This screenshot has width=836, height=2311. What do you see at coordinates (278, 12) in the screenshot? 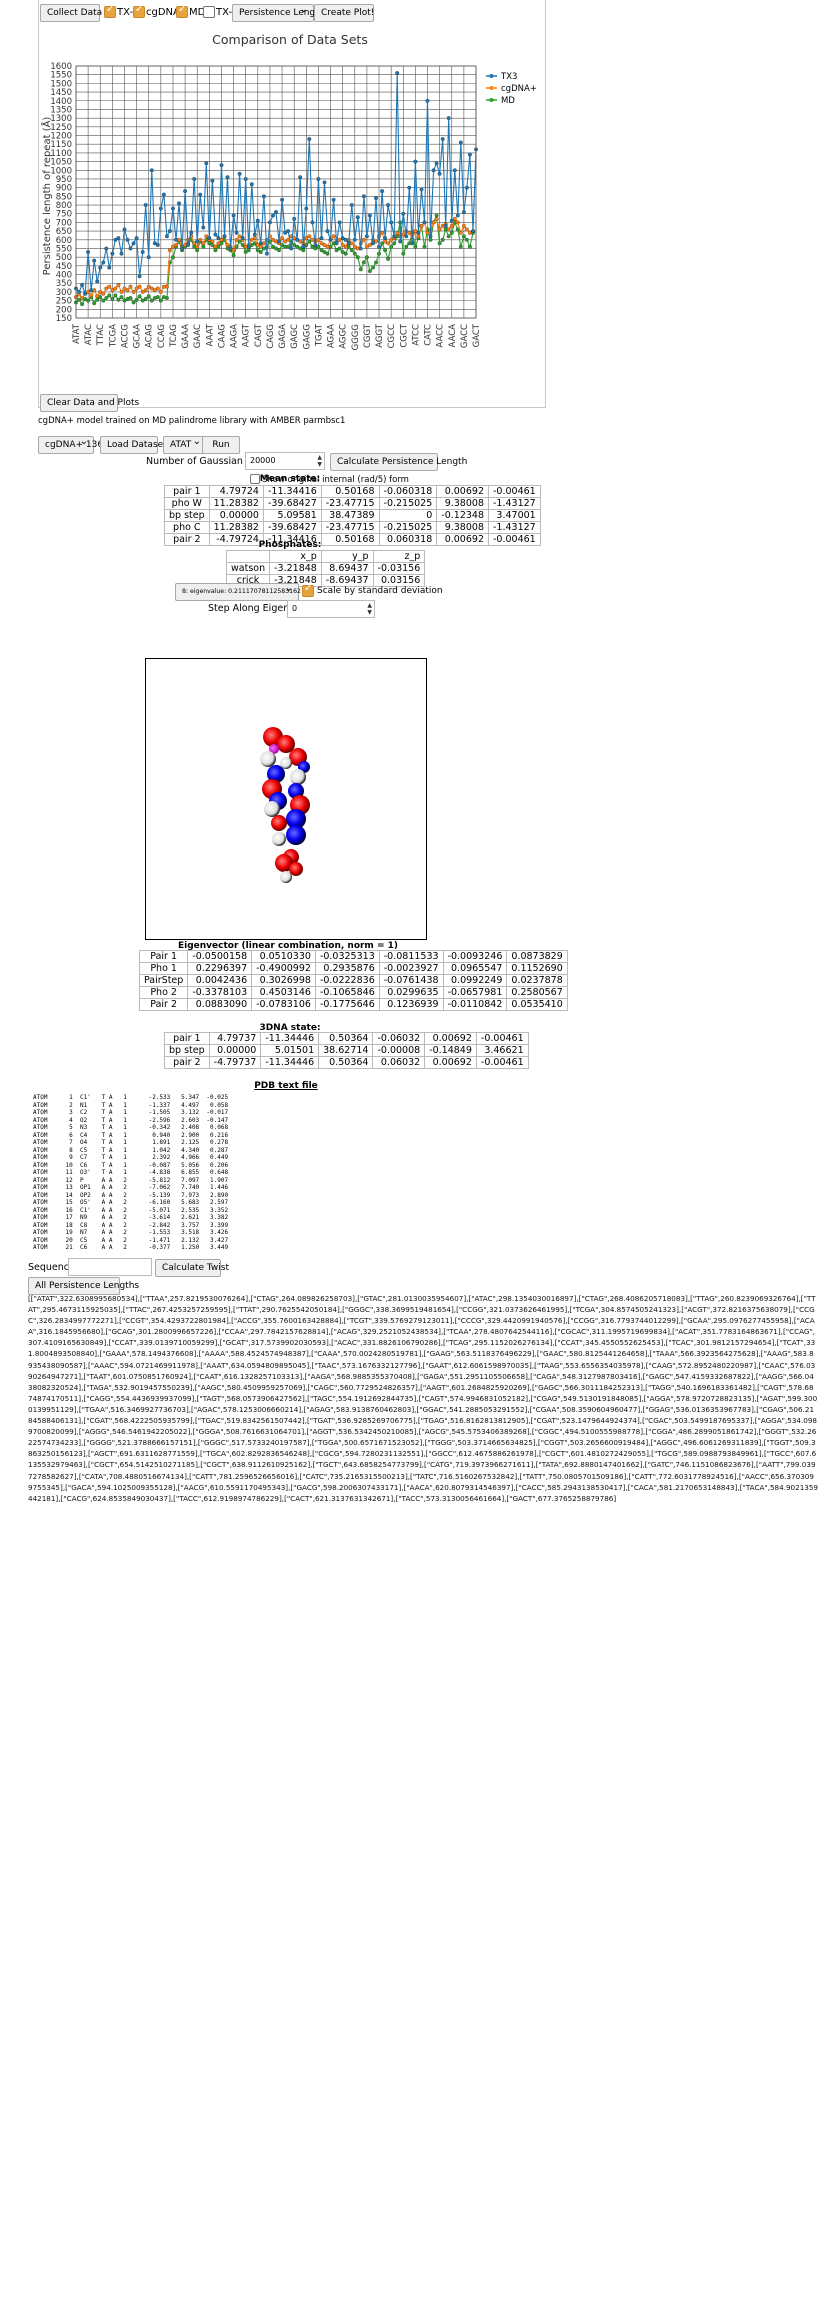
I see `metric-select: Persistence Length` at bounding box center [278, 12].